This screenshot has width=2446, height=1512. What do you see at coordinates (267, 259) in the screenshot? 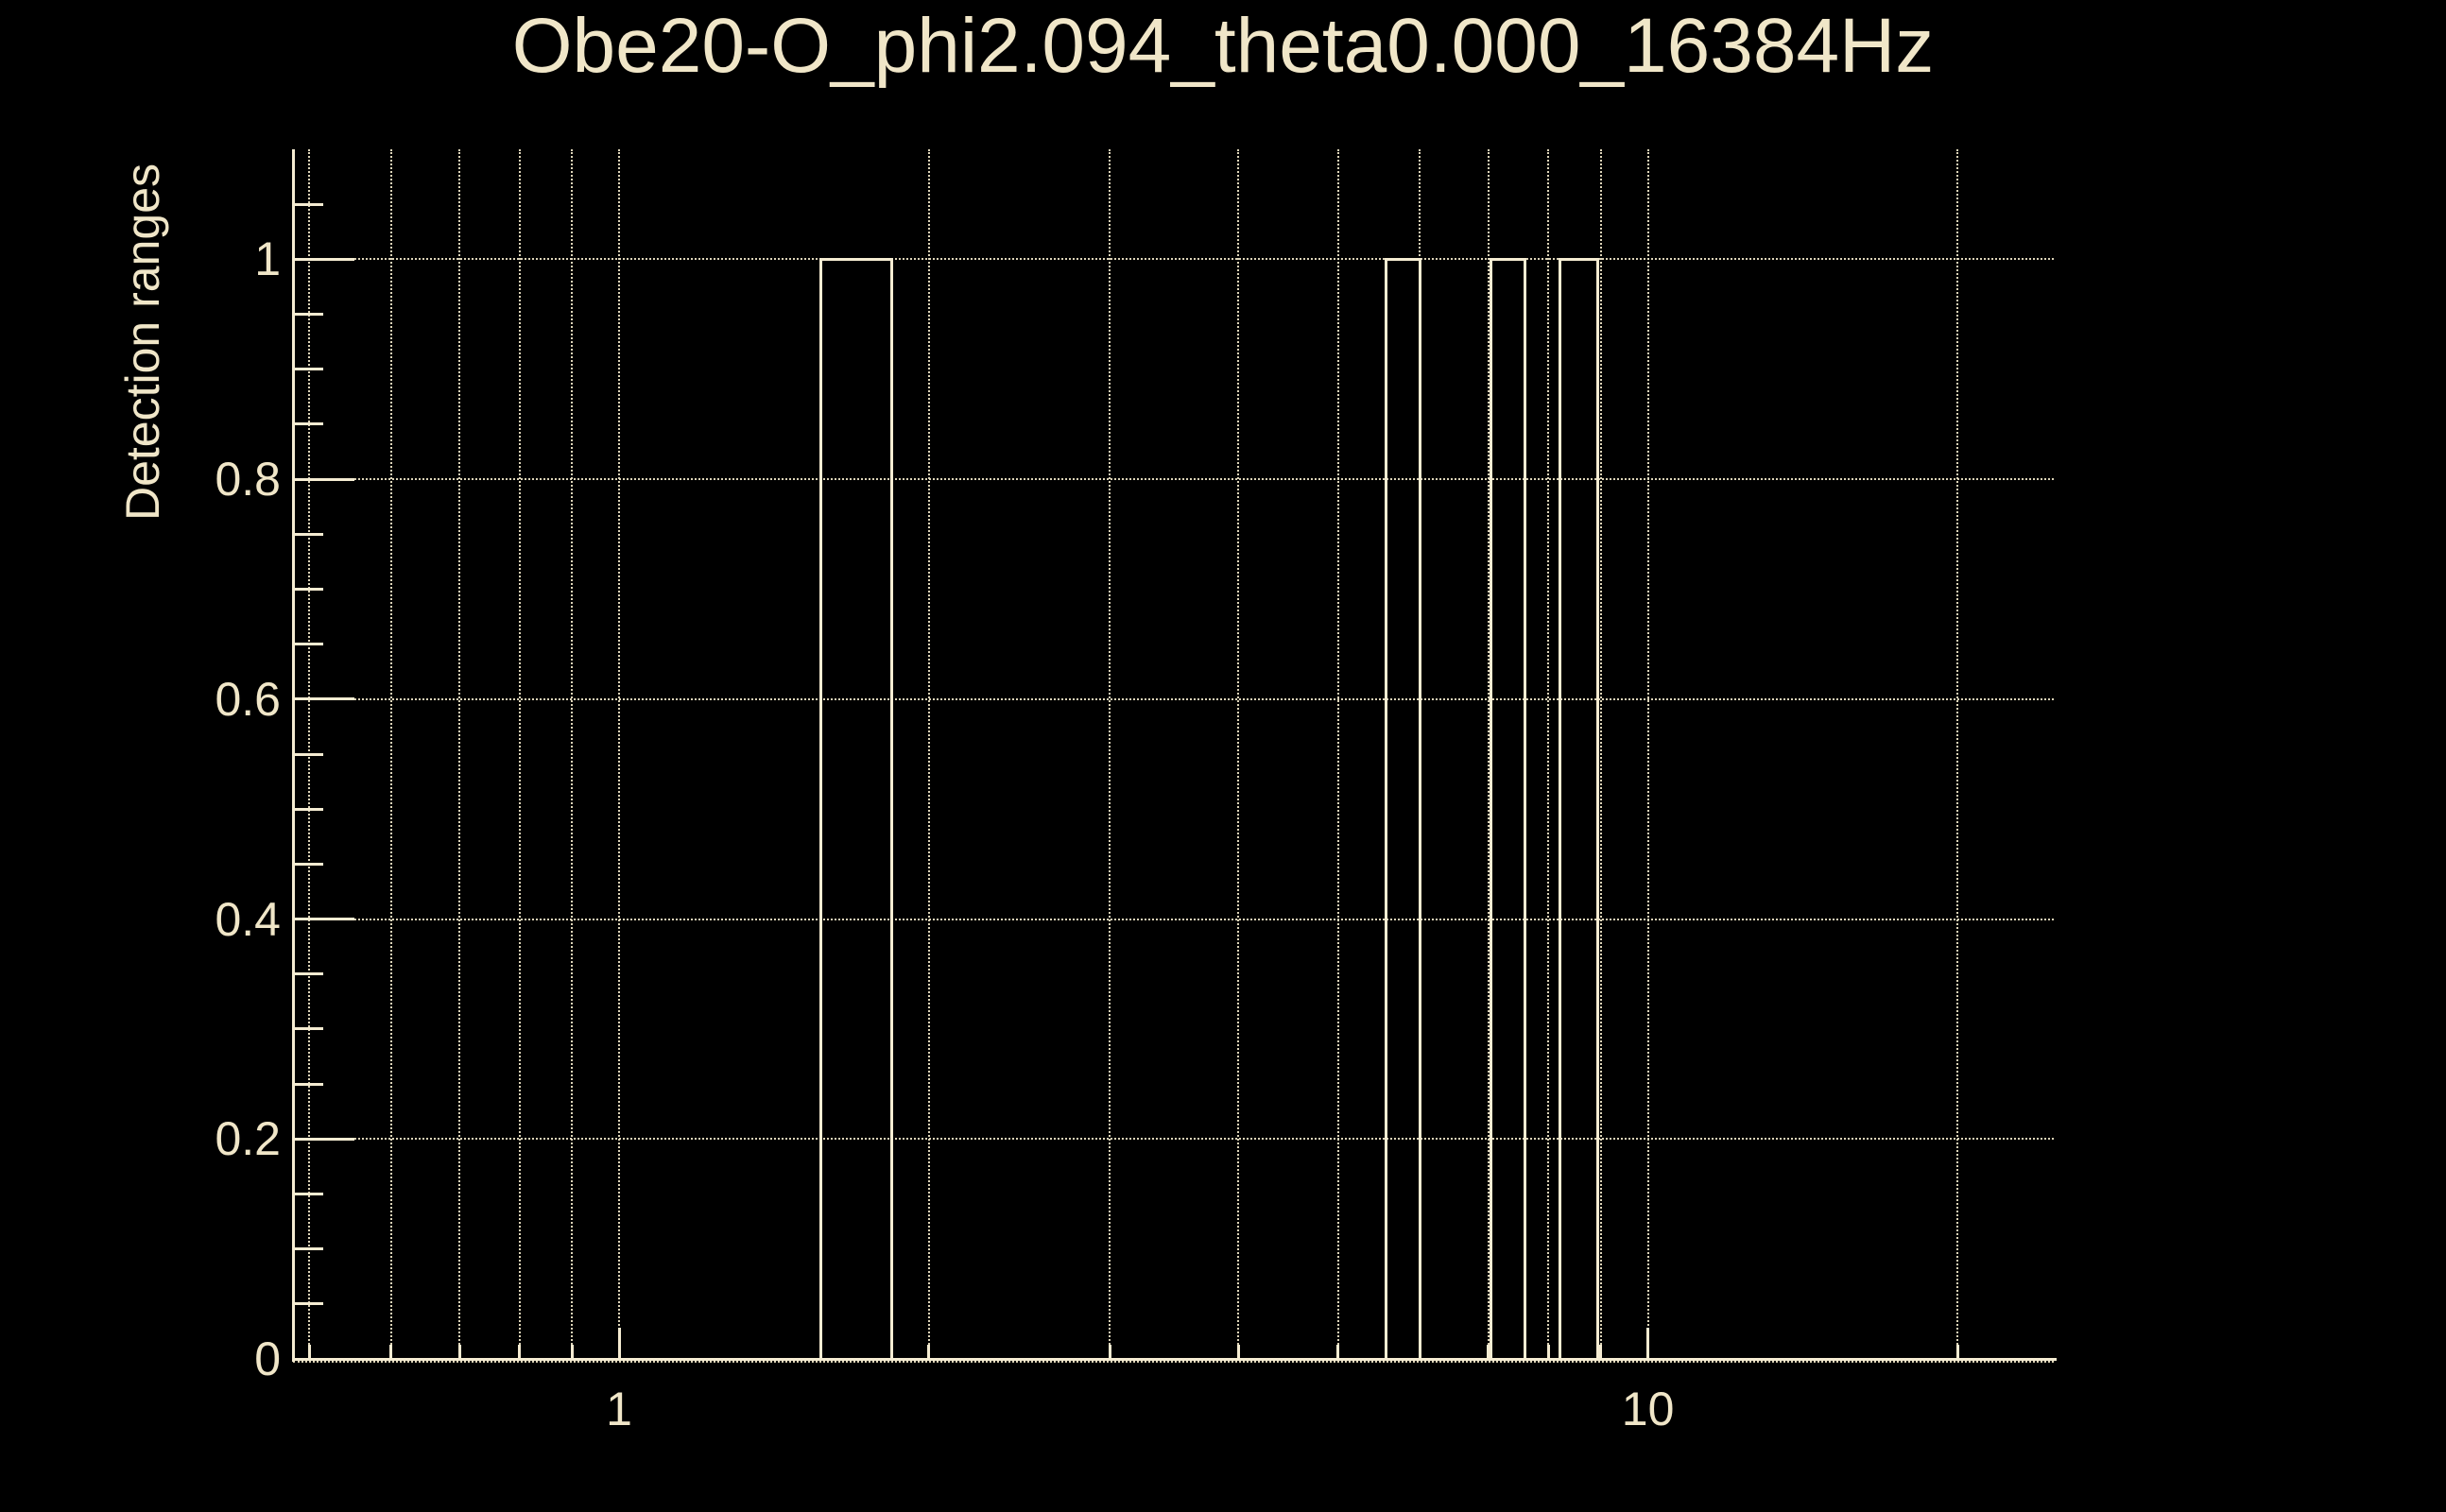
I see `y-tick-label: 1` at bounding box center [267, 259].